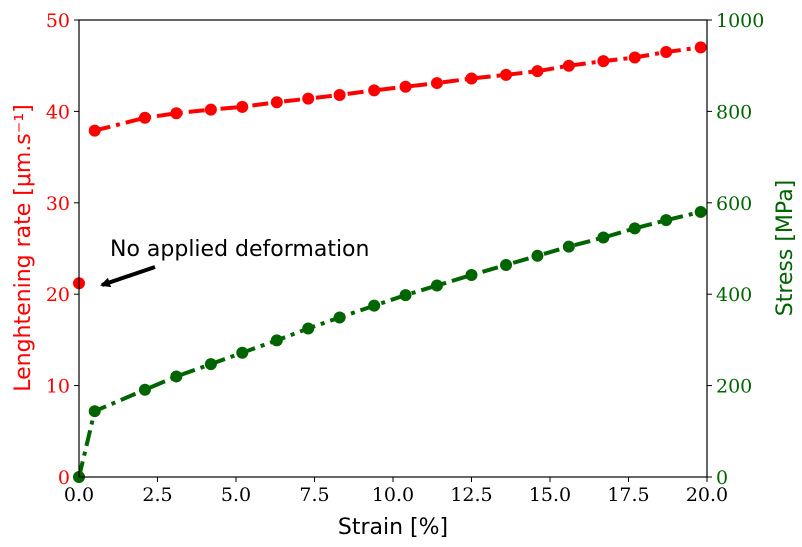  What do you see at coordinates (628, 495) in the screenshot?
I see `x-tick-label: 17.5` at bounding box center [628, 495].